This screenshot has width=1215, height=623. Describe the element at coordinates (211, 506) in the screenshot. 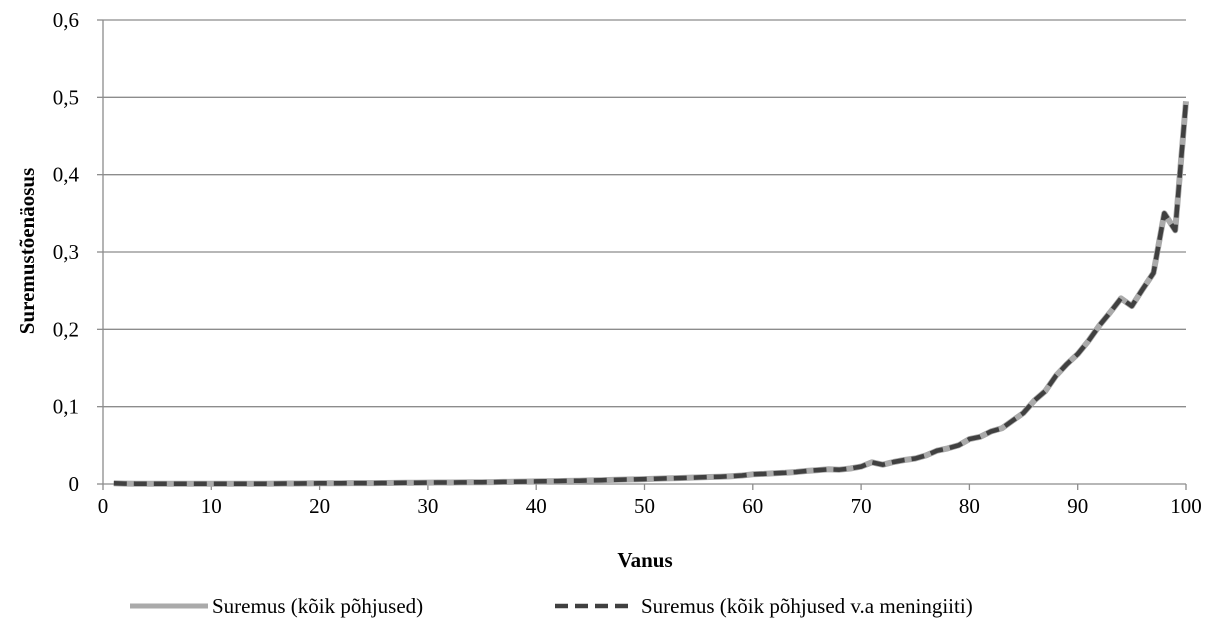

I see `x-tick-label: 10` at that location.